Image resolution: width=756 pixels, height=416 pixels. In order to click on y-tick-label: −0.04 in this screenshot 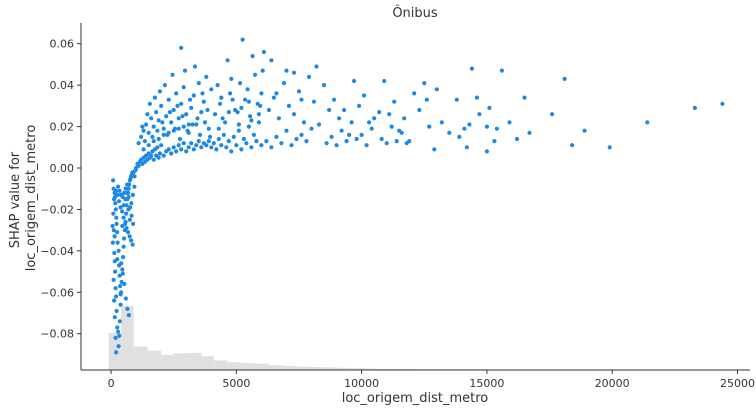, I will do `click(57, 251)`.